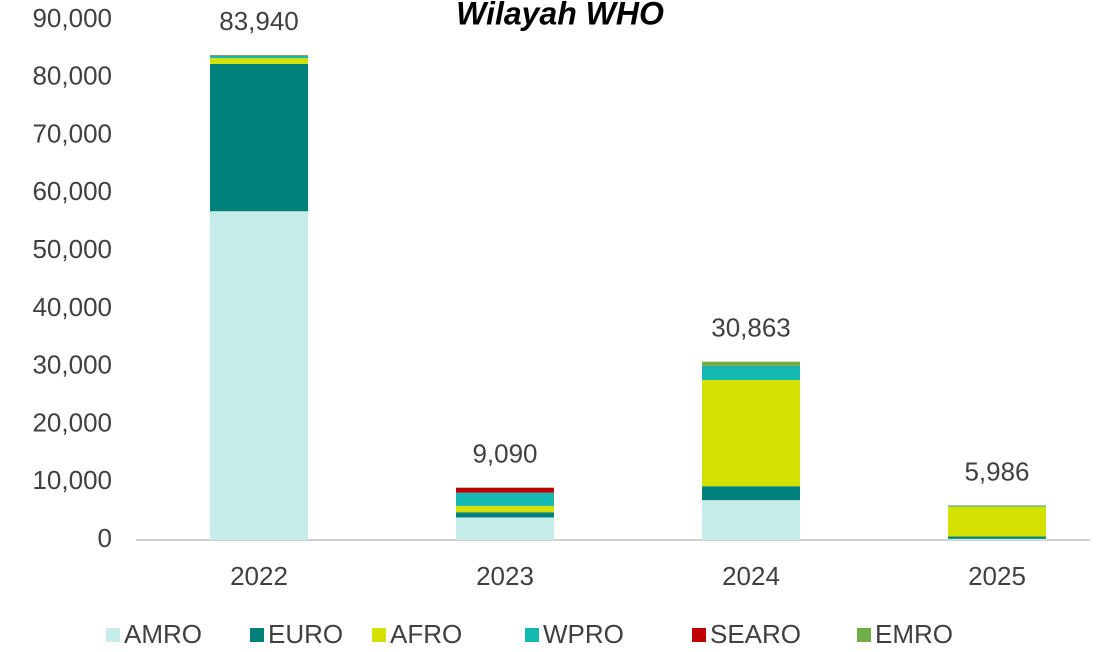 The width and height of the screenshot is (1109, 652). What do you see at coordinates (72, 76) in the screenshot?
I see `y-tick-label: 80,000` at bounding box center [72, 76].